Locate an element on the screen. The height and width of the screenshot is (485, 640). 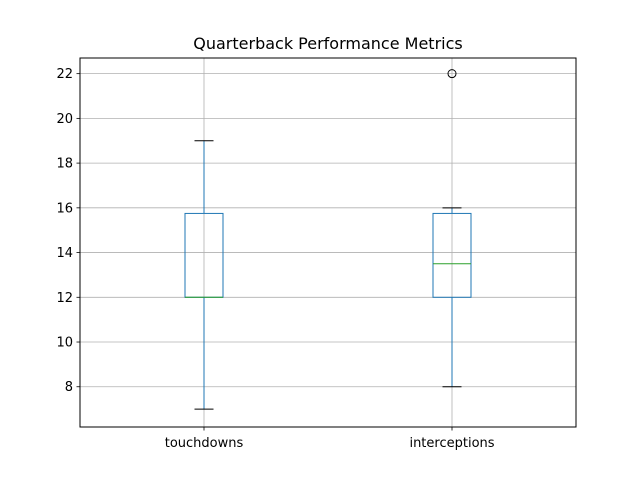
chart-title: Quarterback Performance Metrics is located at coordinates (327, 43).